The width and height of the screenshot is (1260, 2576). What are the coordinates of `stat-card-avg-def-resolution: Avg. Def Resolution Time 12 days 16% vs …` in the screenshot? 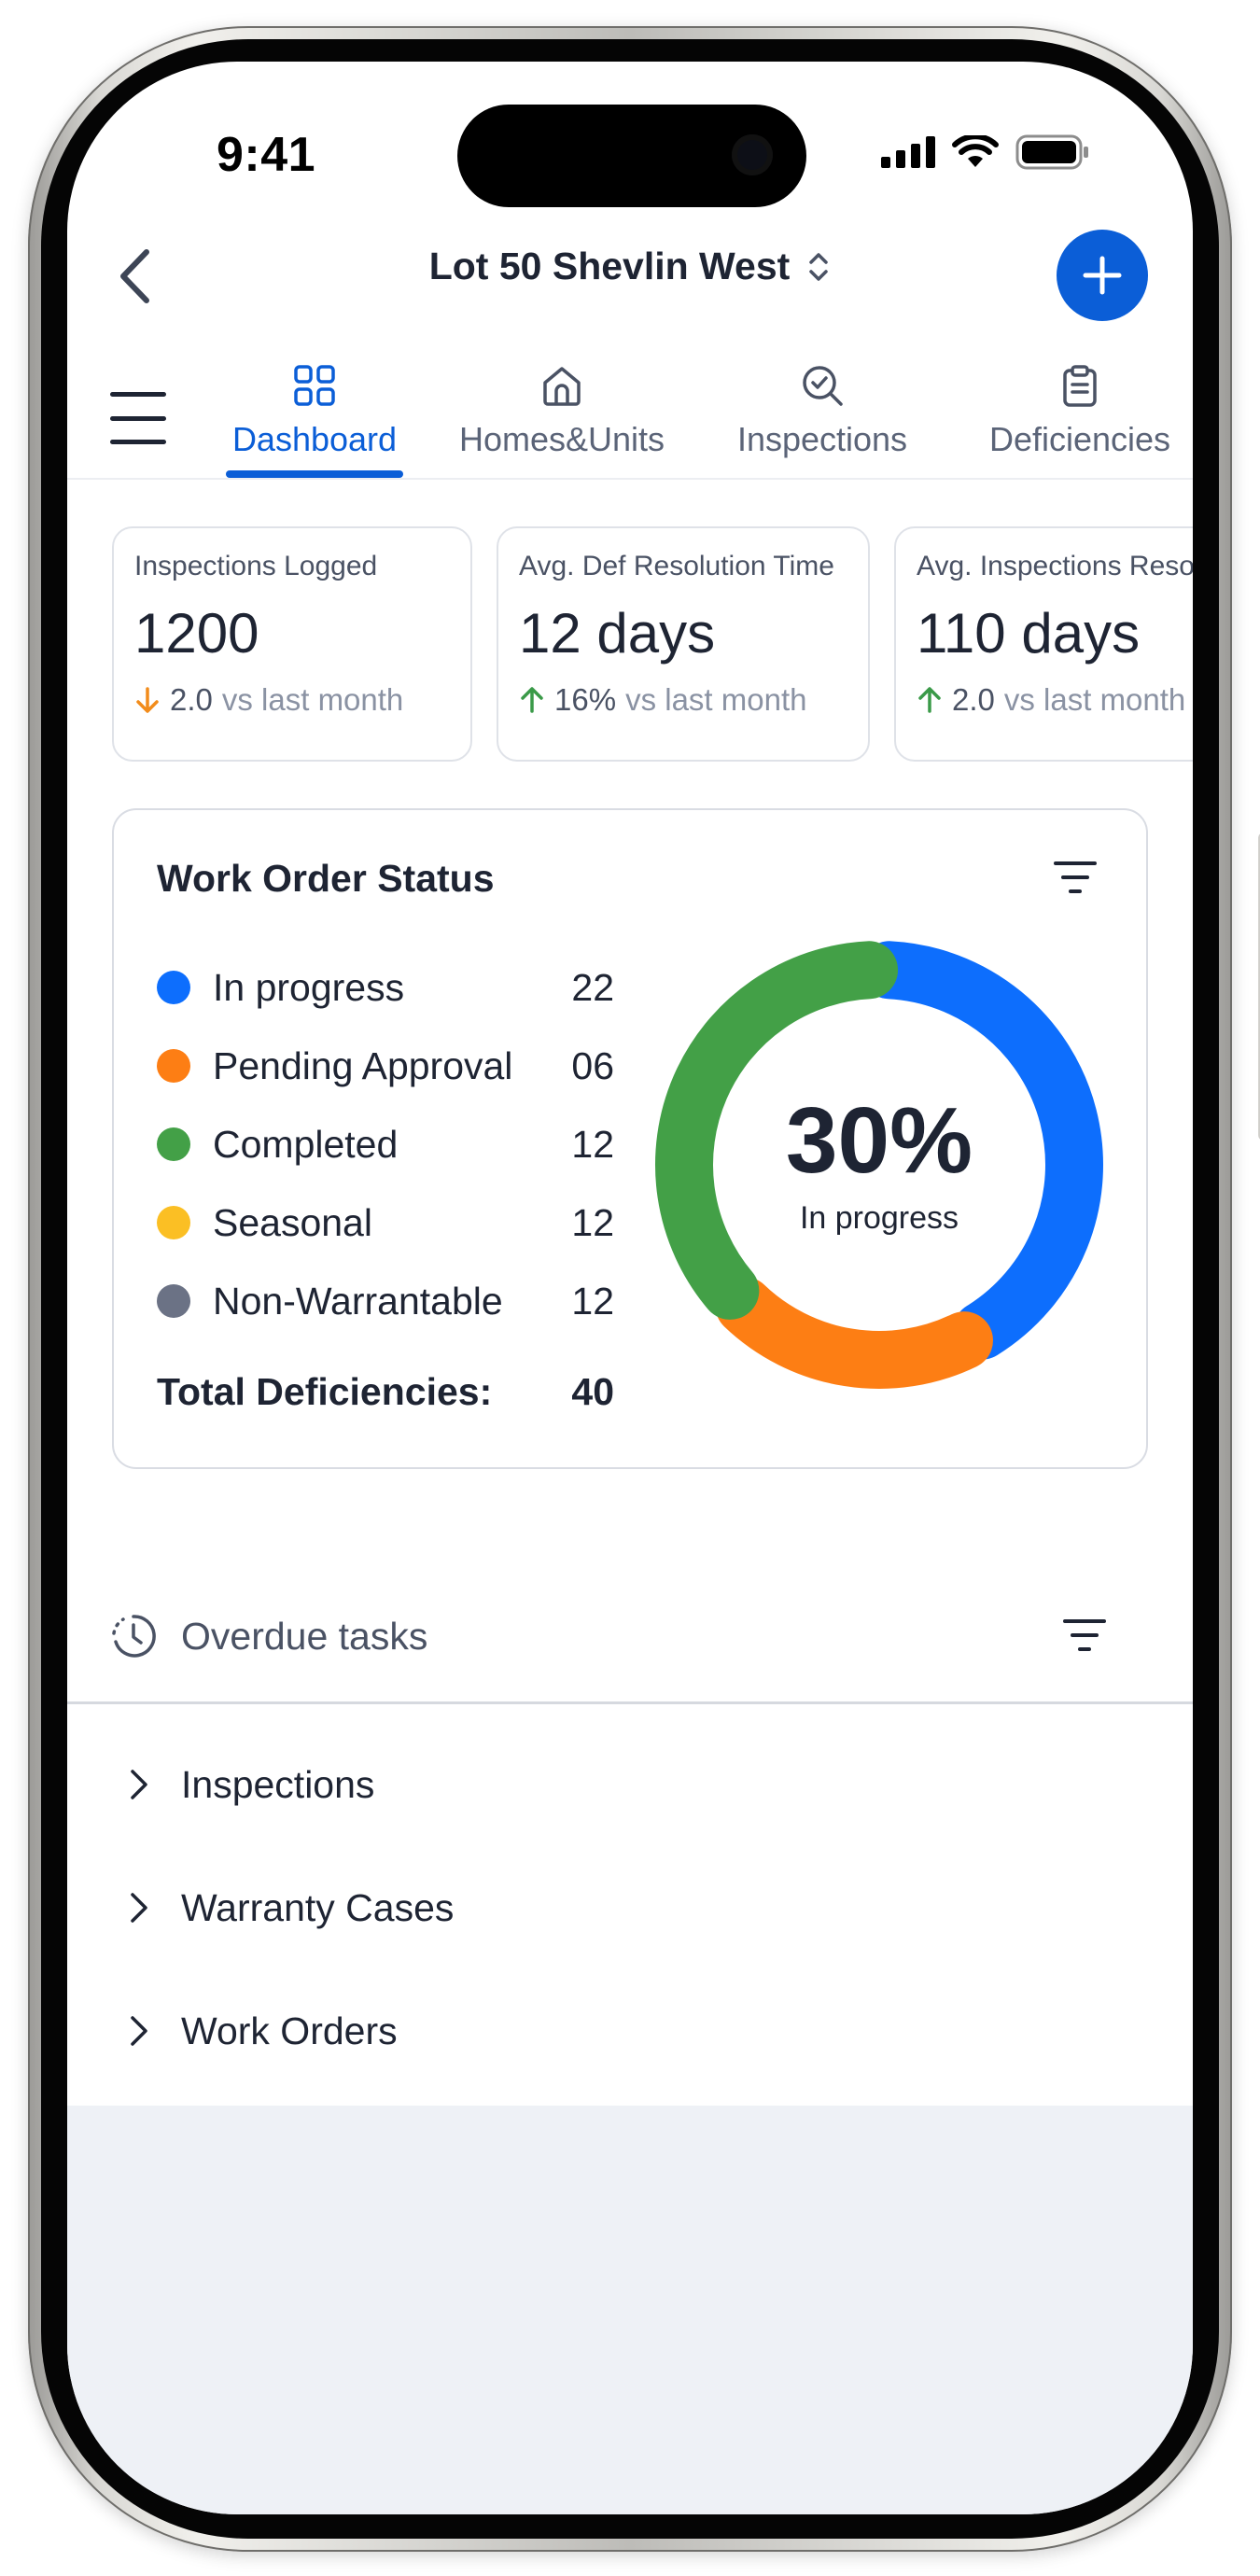 It's located at (683, 644).